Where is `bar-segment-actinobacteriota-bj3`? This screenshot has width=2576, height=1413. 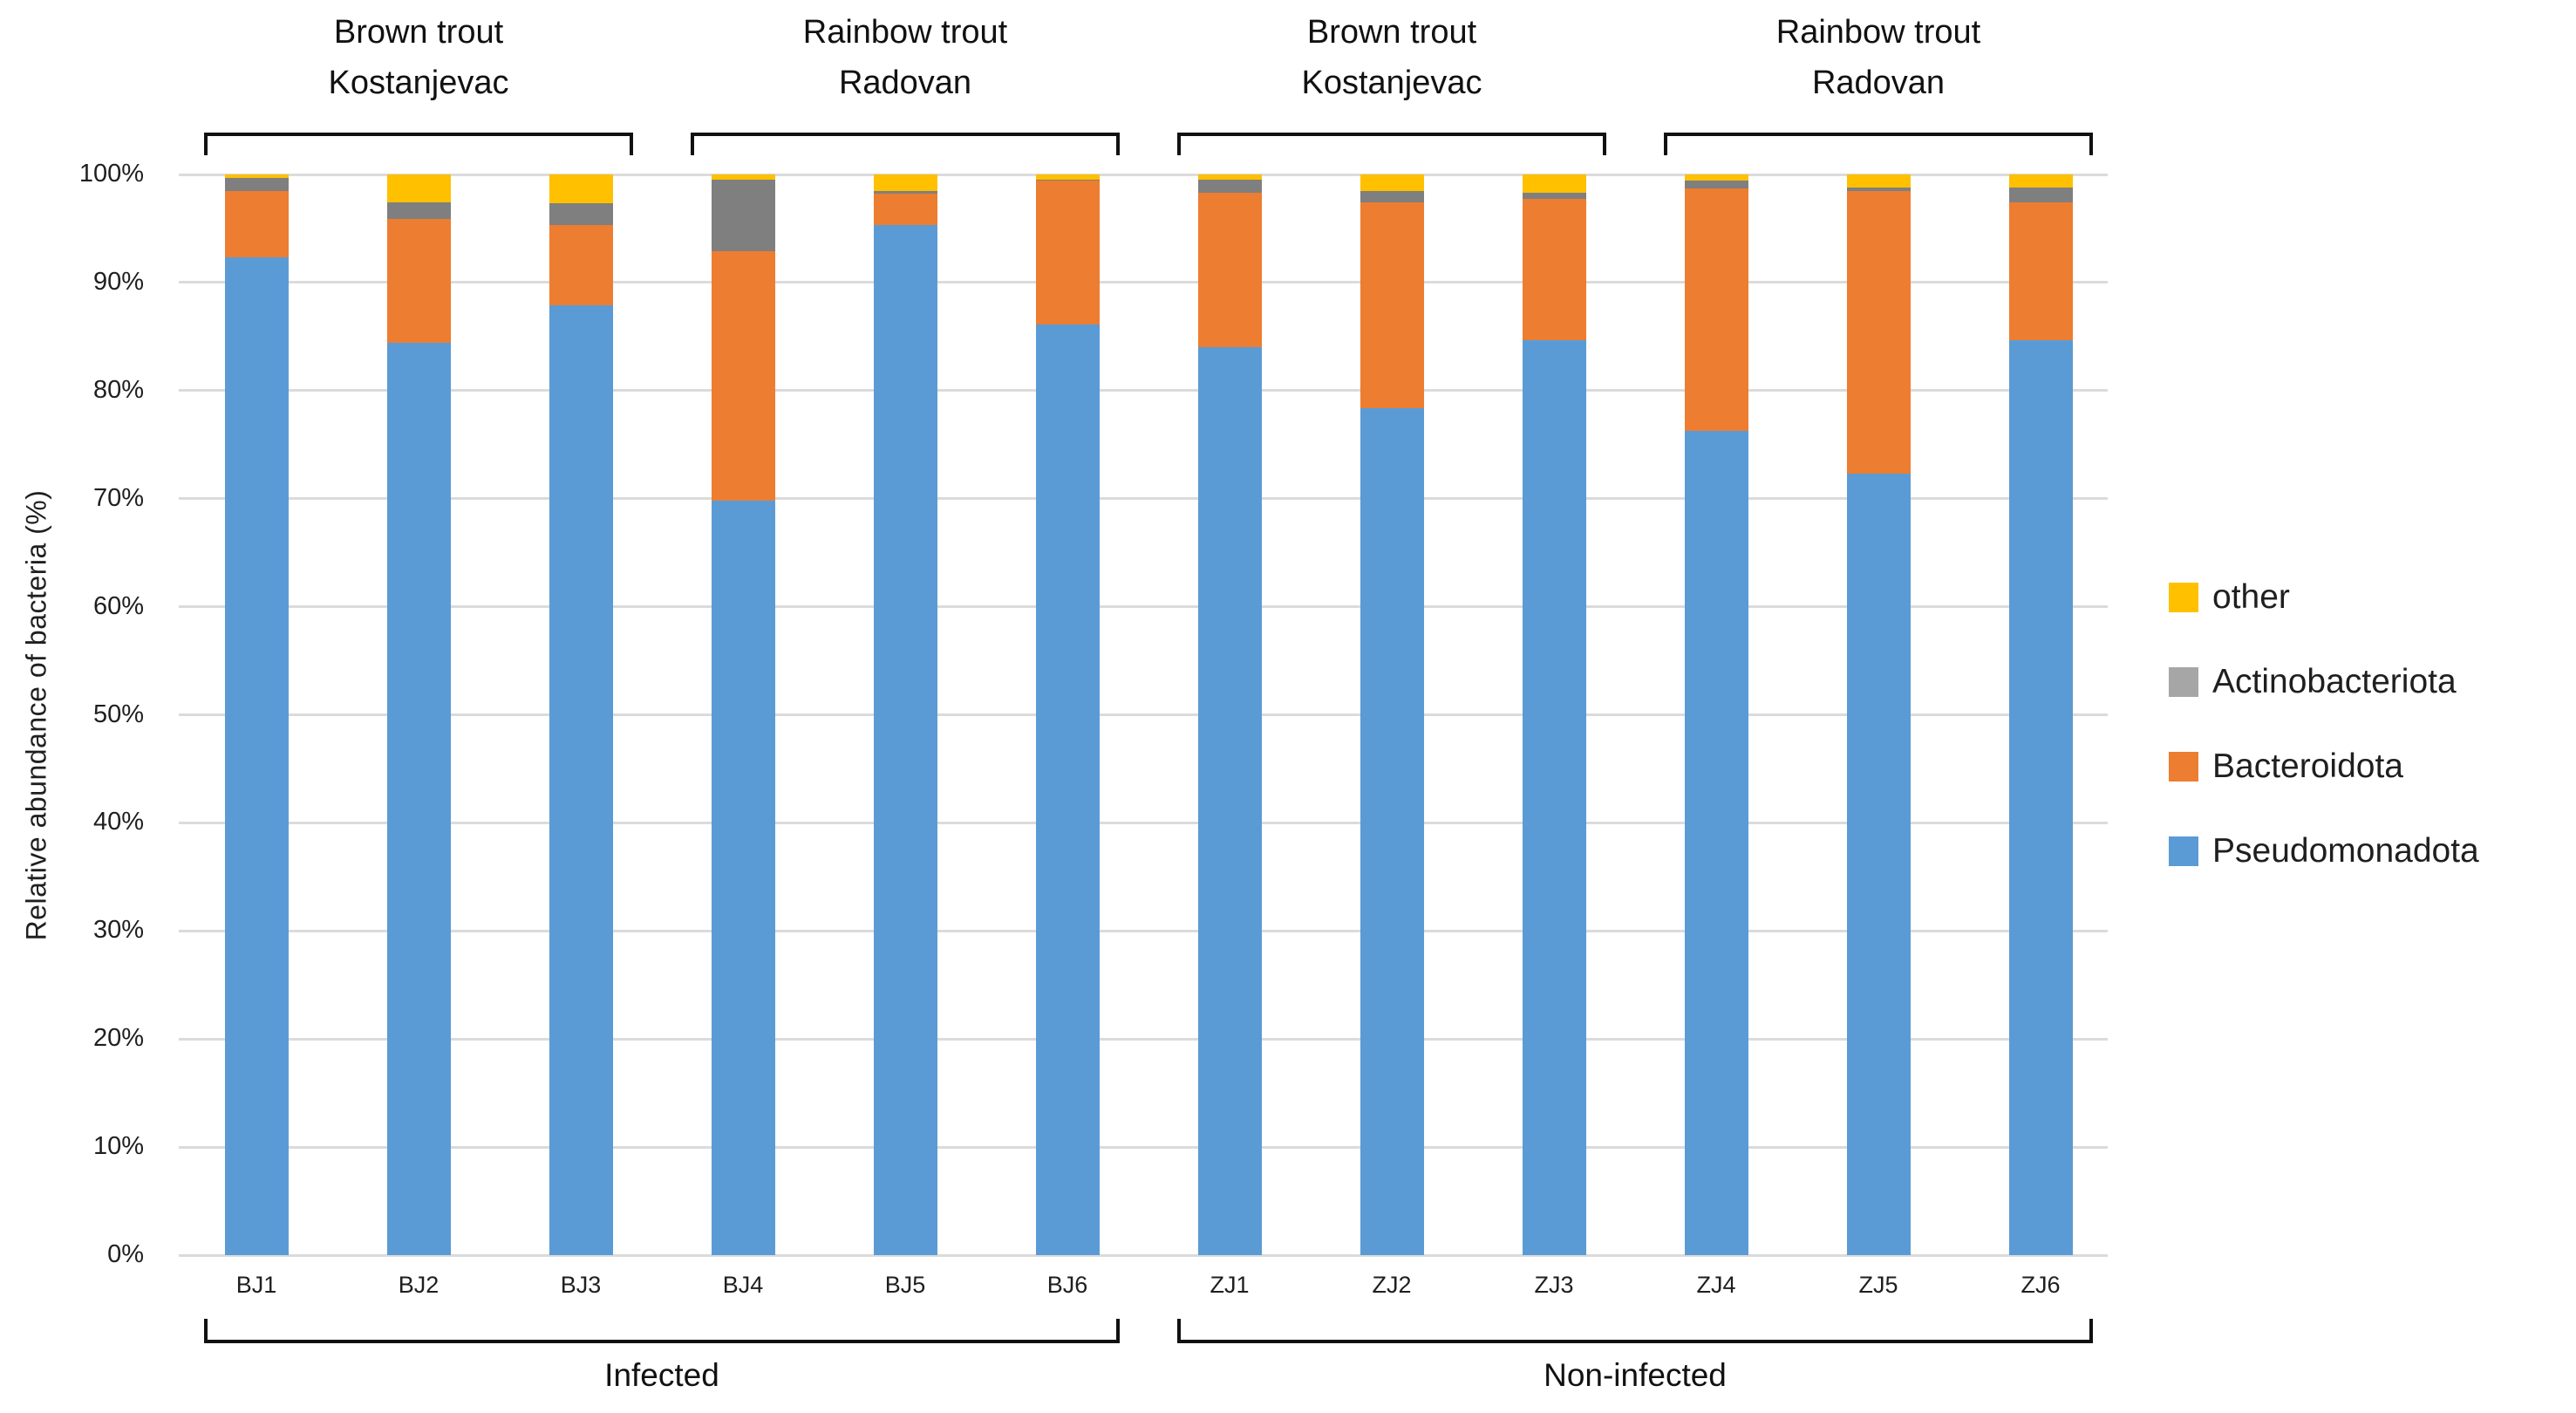 bar-segment-actinobacteriota-bj3 is located at coordinates (581, 214).